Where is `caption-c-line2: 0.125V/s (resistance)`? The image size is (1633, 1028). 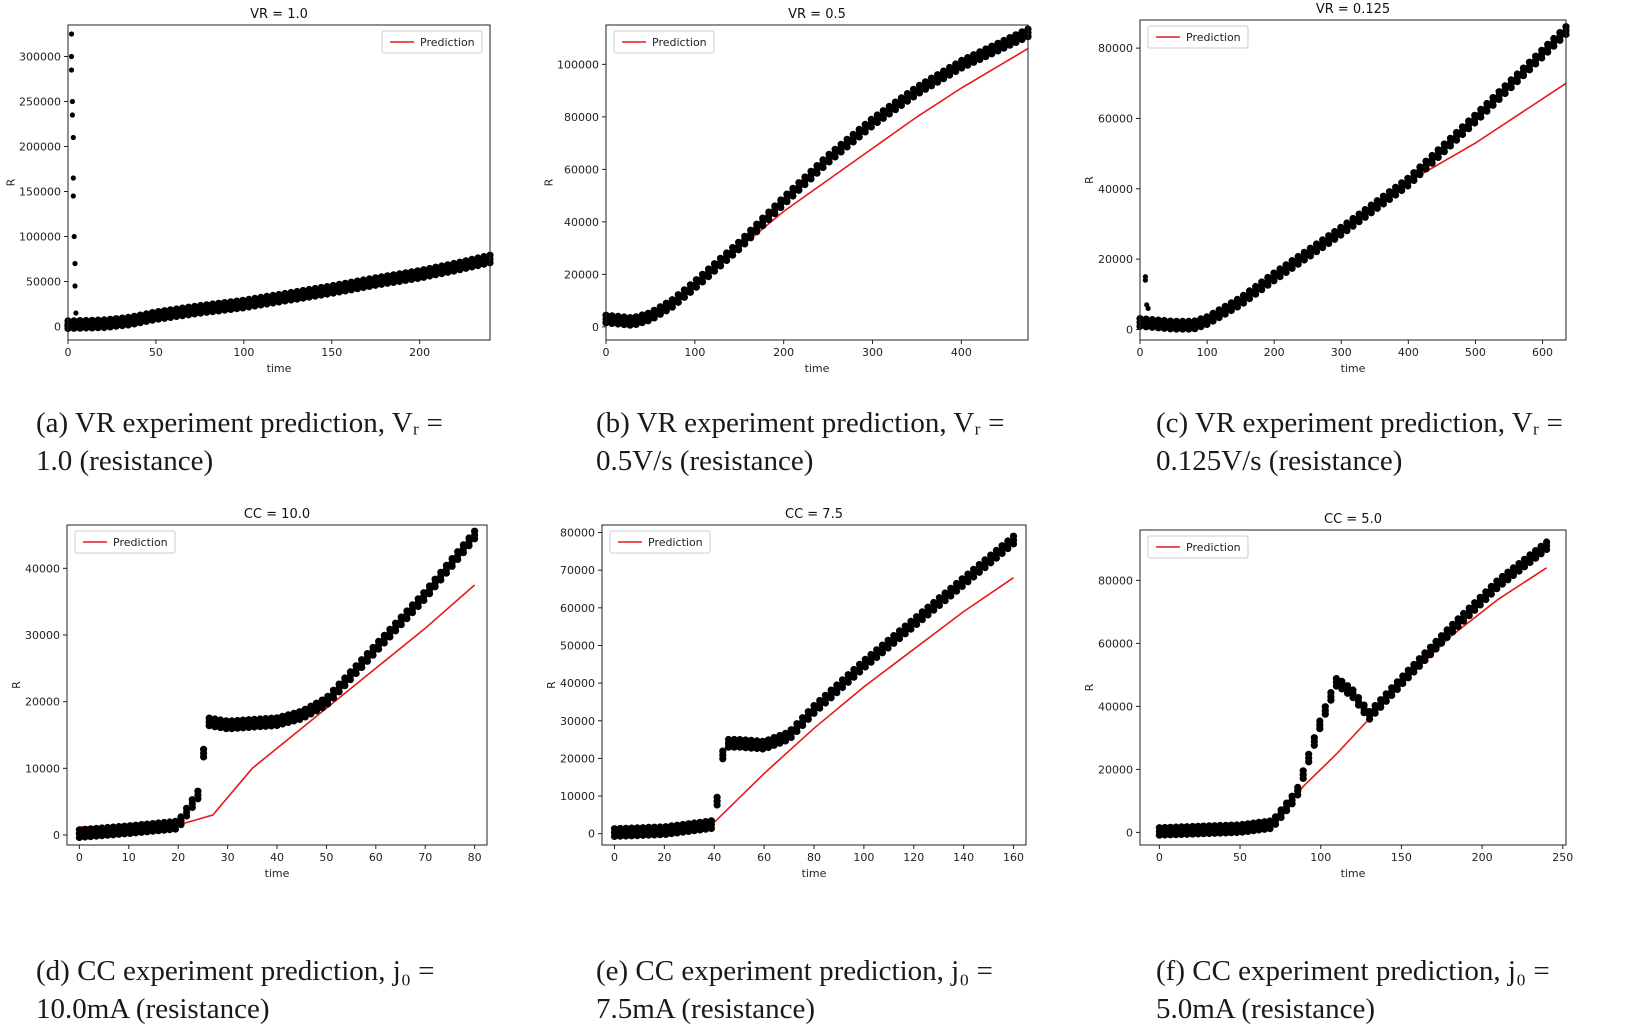 caption-c-line2: 0.125V/s (resistance) is located at coordinates (1279, 461).